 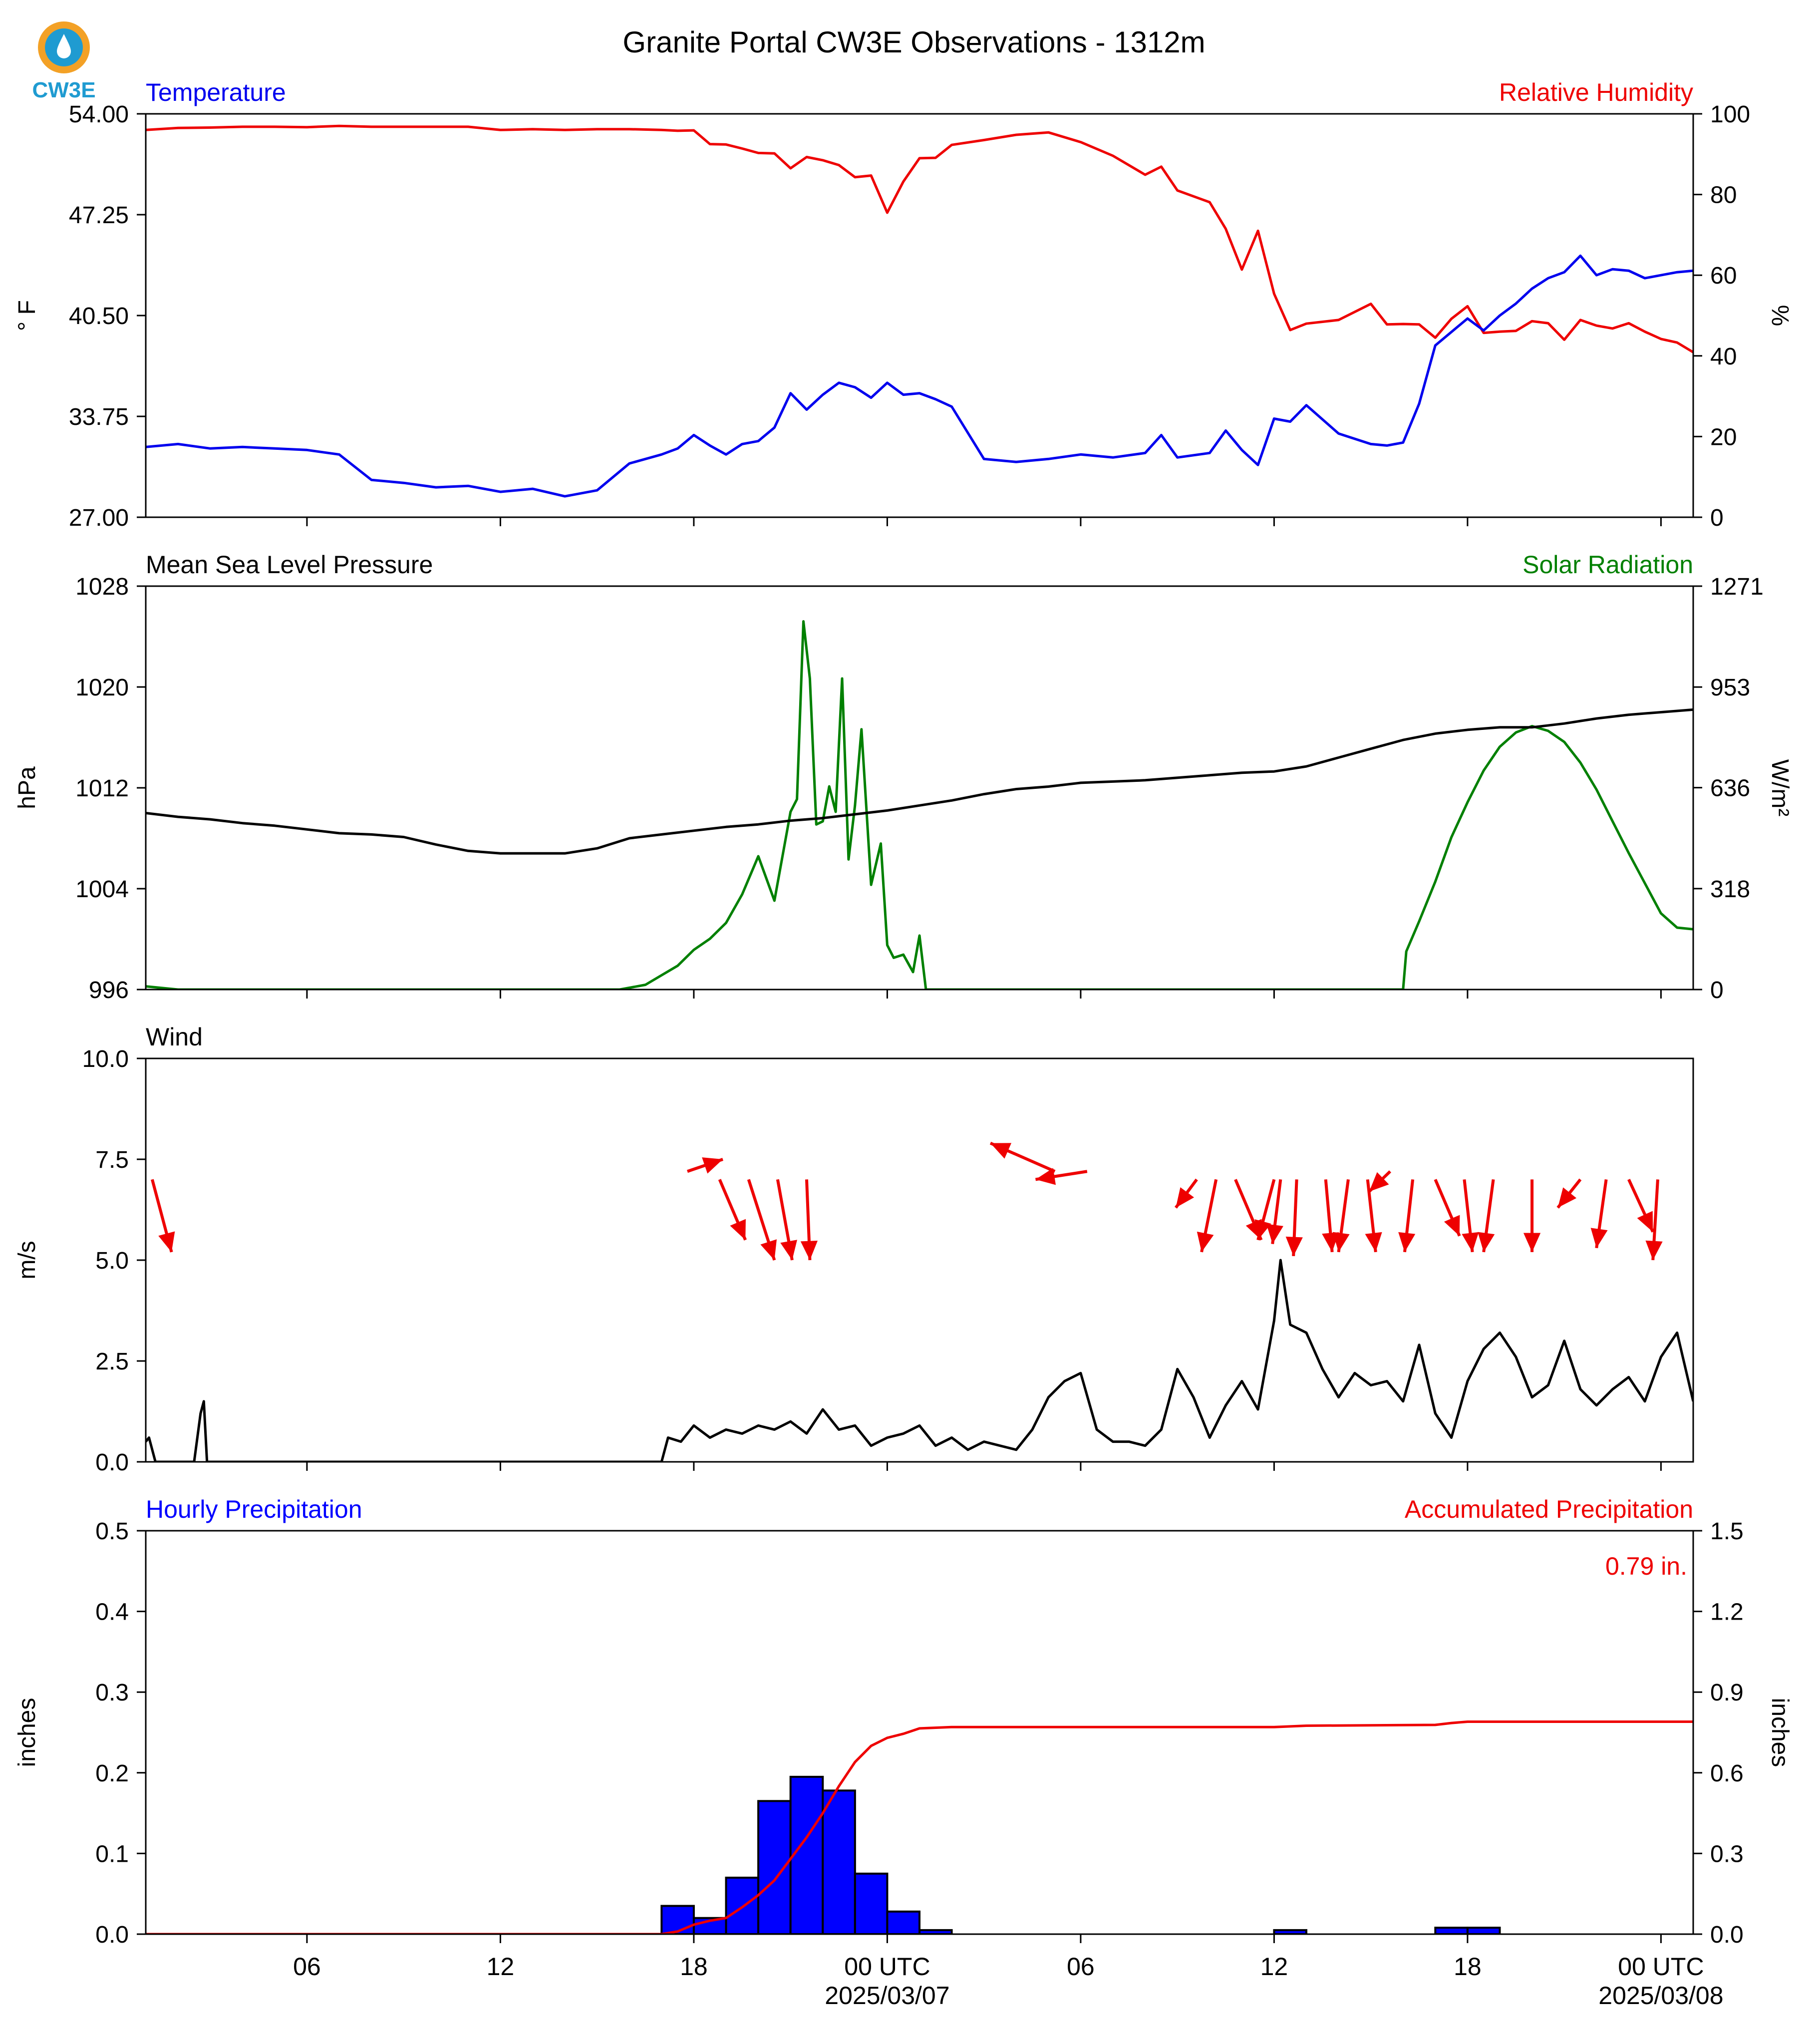 What do you see at coordinates (1727, 1854) in the screenshot?
I see `y2-tick-label: 0.3` at bounding box center [1727, 1854].